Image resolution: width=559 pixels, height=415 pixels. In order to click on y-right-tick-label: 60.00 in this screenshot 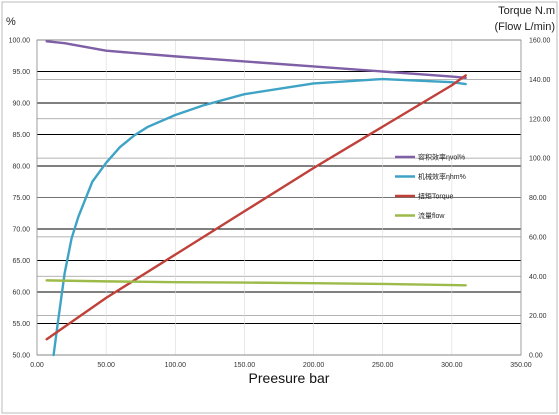, I will do `click(538, 237)`.